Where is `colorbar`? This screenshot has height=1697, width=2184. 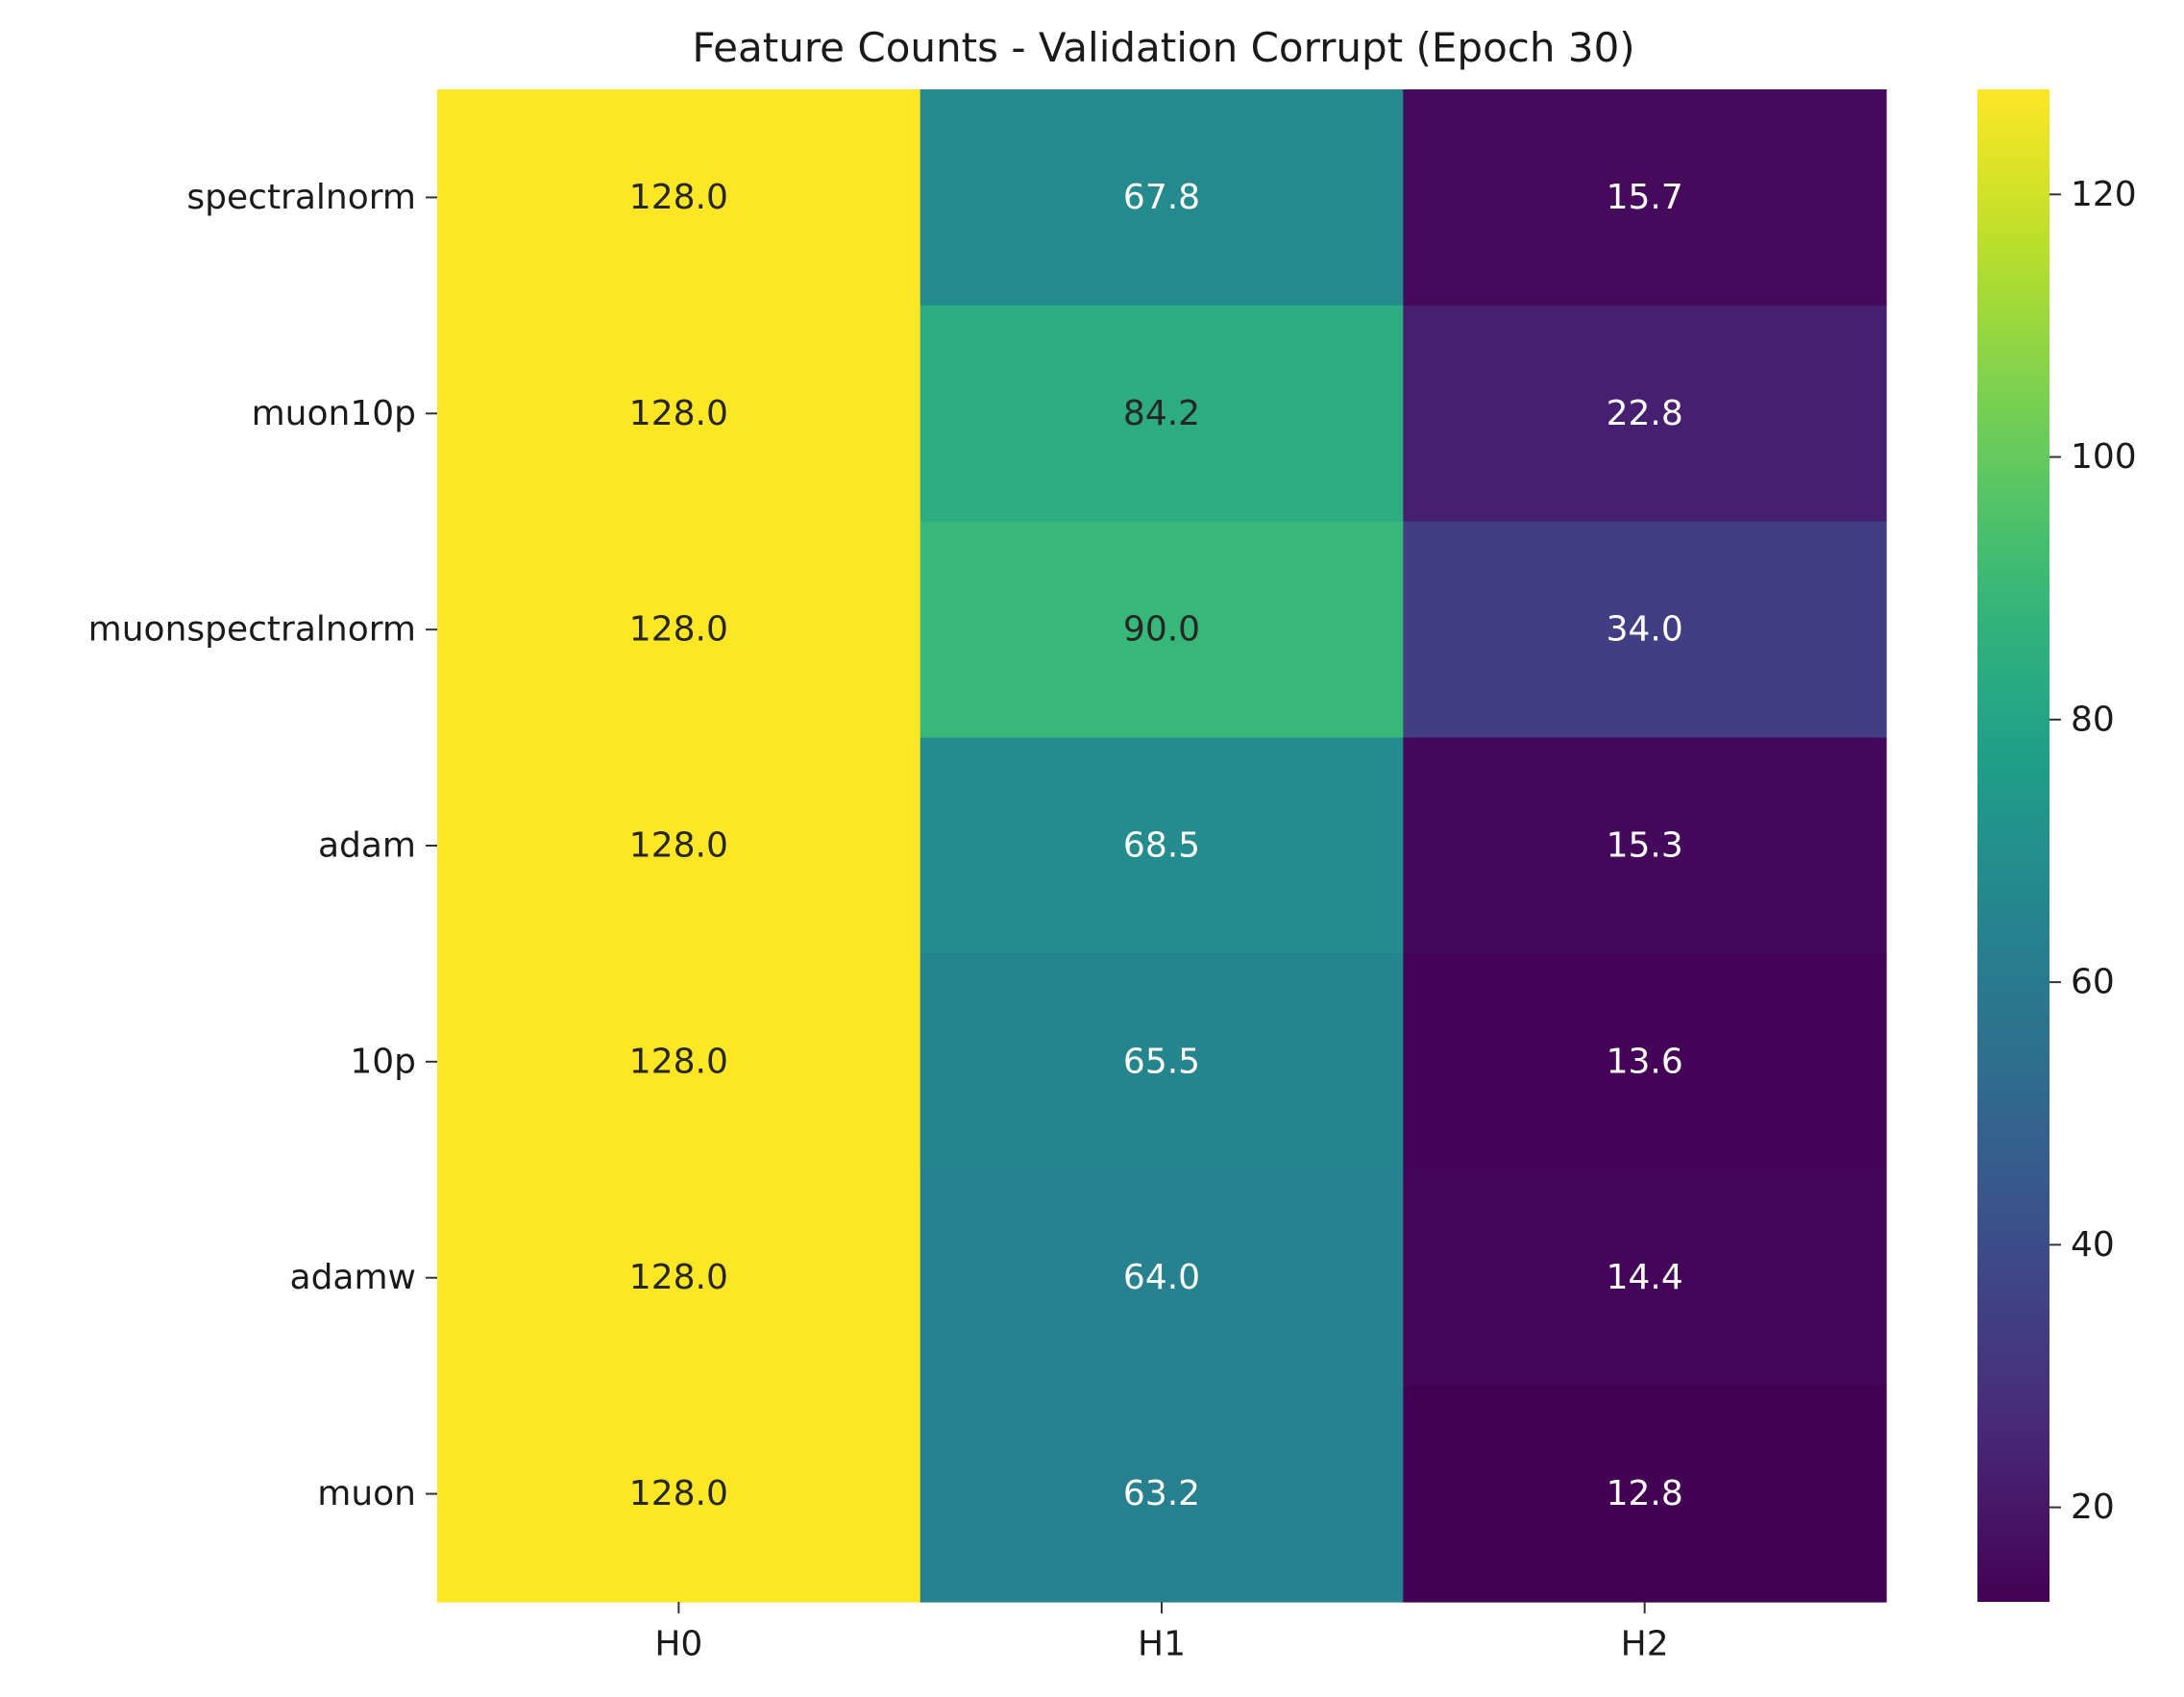
colorbar is located at coordinates (2013, 846).